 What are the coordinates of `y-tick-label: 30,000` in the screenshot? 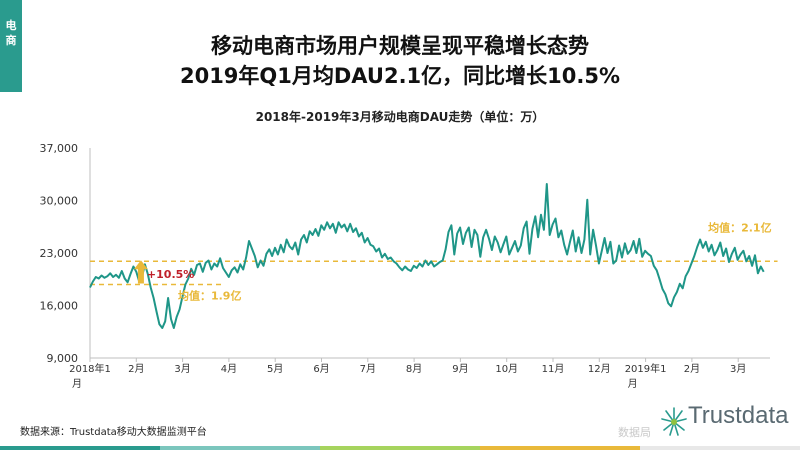 It's located at (59, 201).